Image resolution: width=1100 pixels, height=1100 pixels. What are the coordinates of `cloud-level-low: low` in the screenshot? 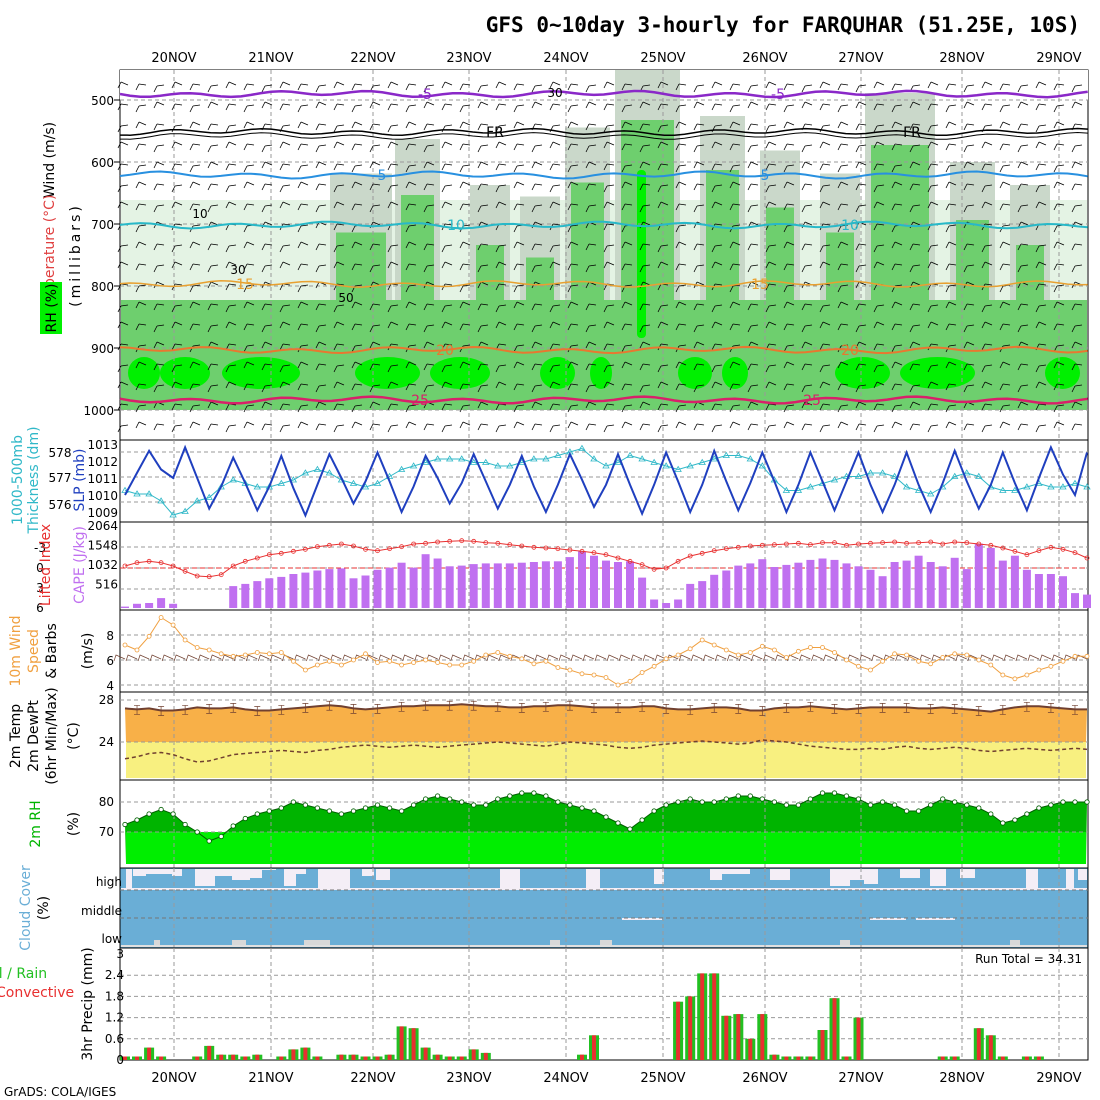 It's located at (112, 939).